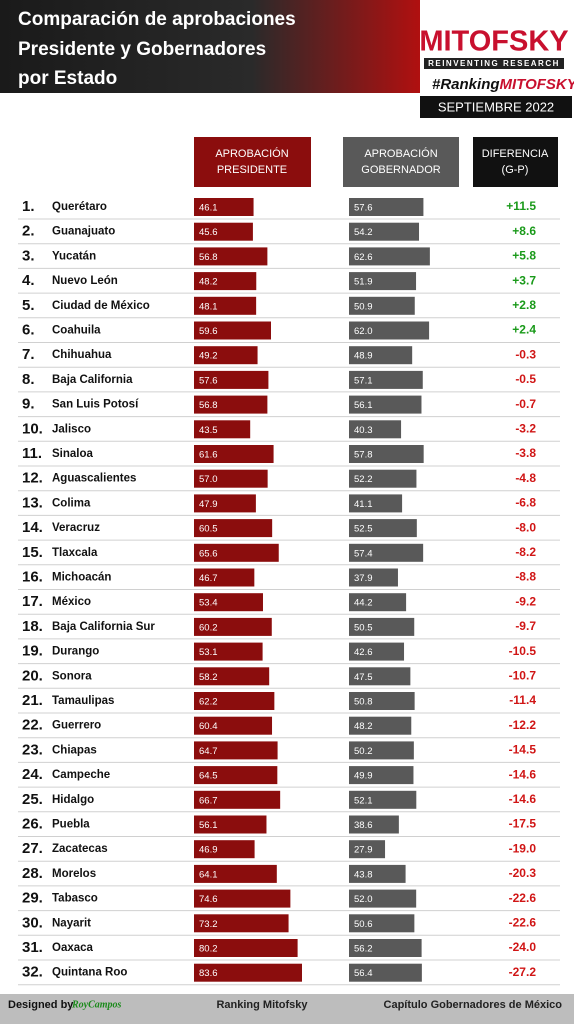 This screenshot has height=1024, width=574. What do you see at coordinates (73, 948) in the screenshot?
I see `state-name: Oaxaca` at bounding box center [73, 948].